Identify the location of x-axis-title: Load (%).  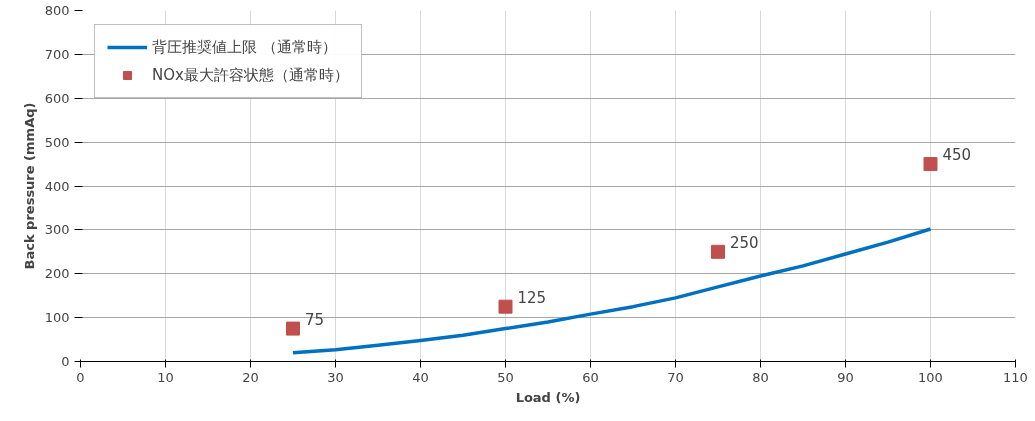
(548, 397).